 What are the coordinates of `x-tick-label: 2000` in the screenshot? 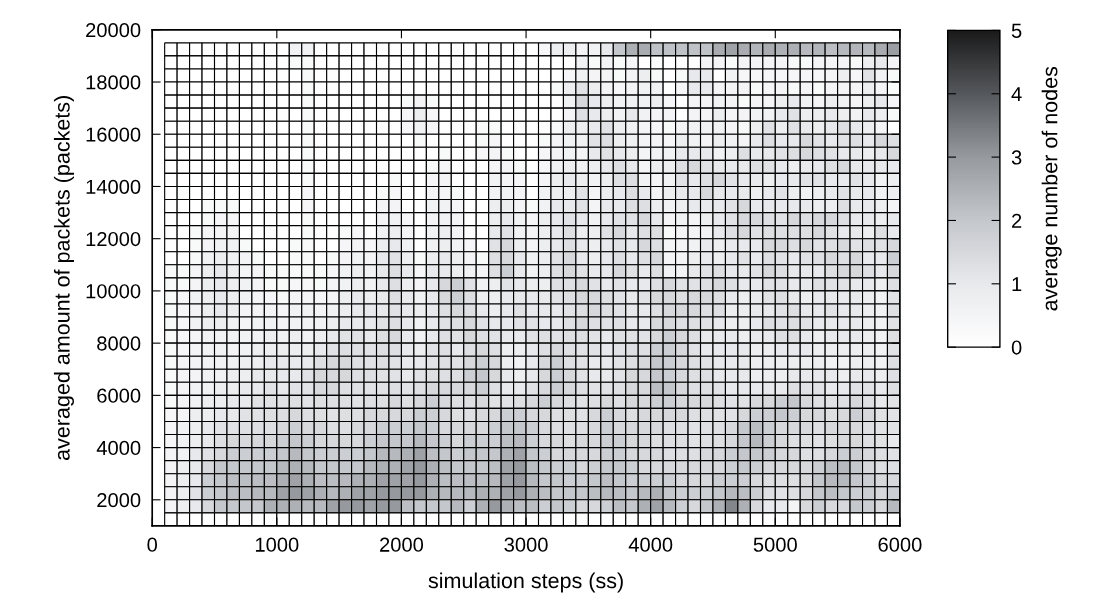 It's located at (402, 544).